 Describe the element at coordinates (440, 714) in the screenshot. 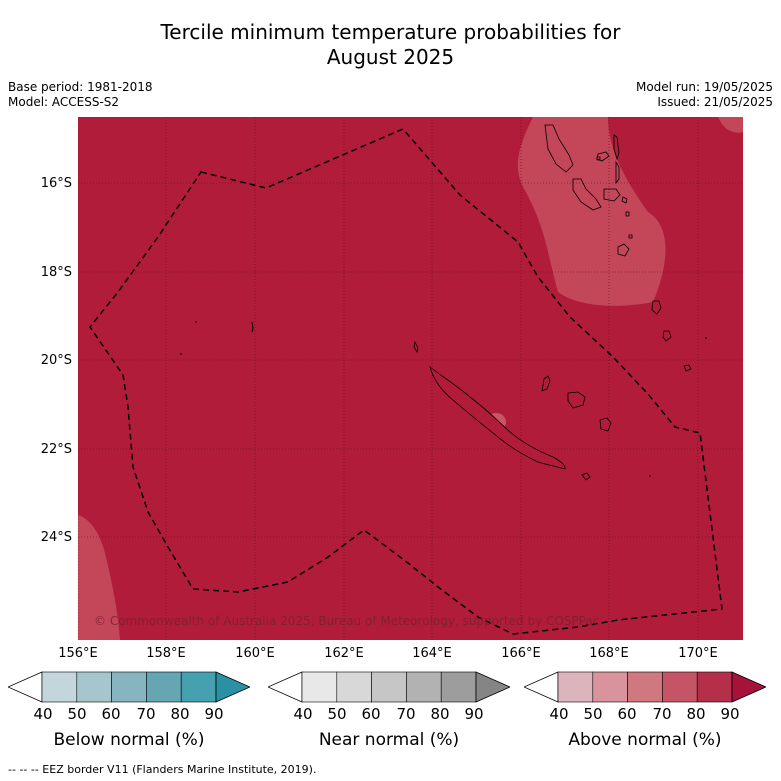

I see `cbar1-tick-80: 80` at that location.